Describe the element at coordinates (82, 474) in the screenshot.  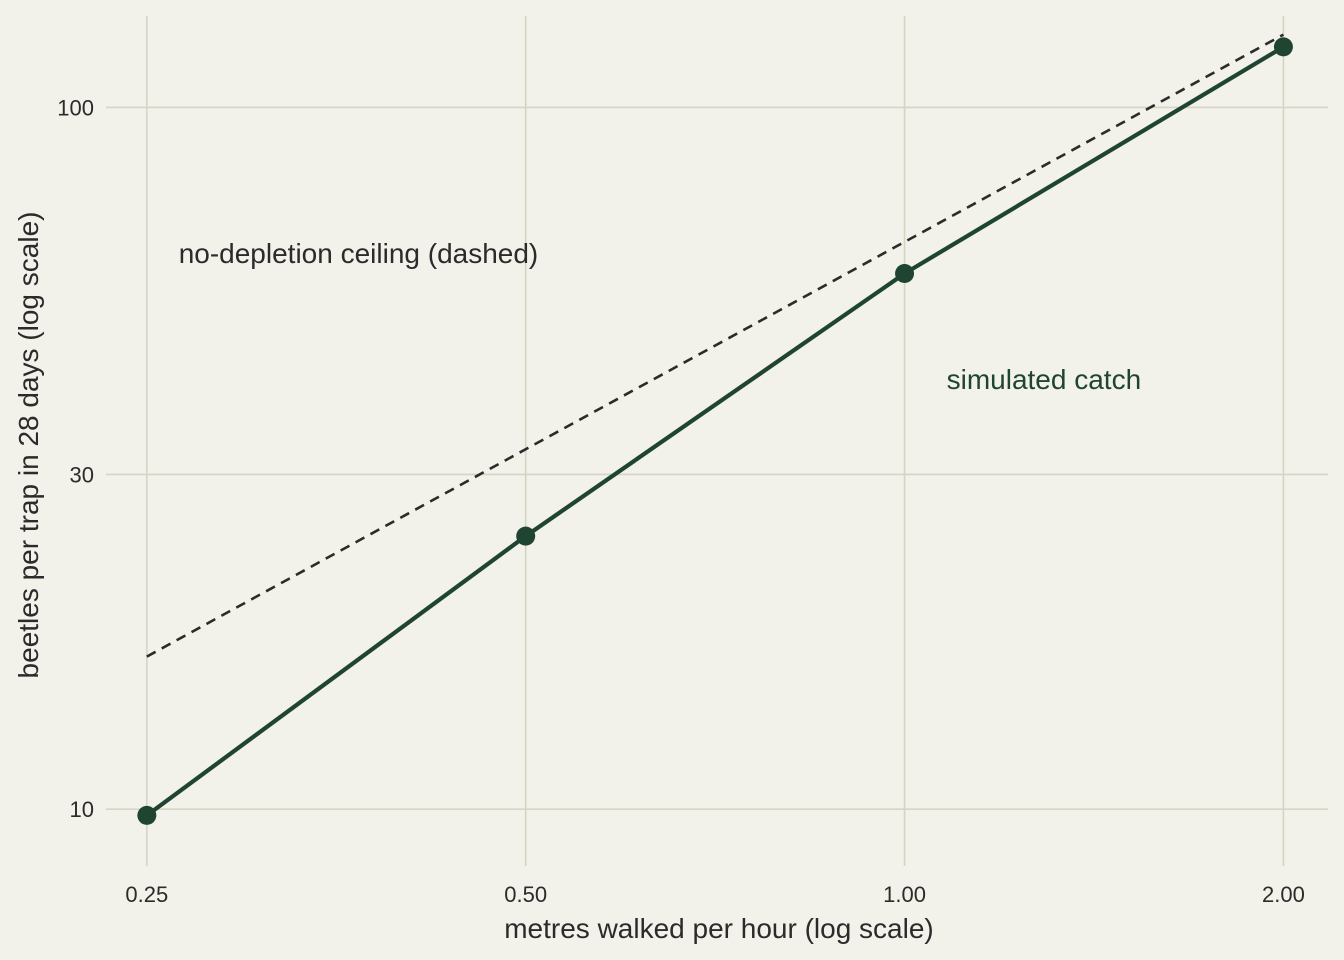
I see `y-tick-label: 30` at that location.